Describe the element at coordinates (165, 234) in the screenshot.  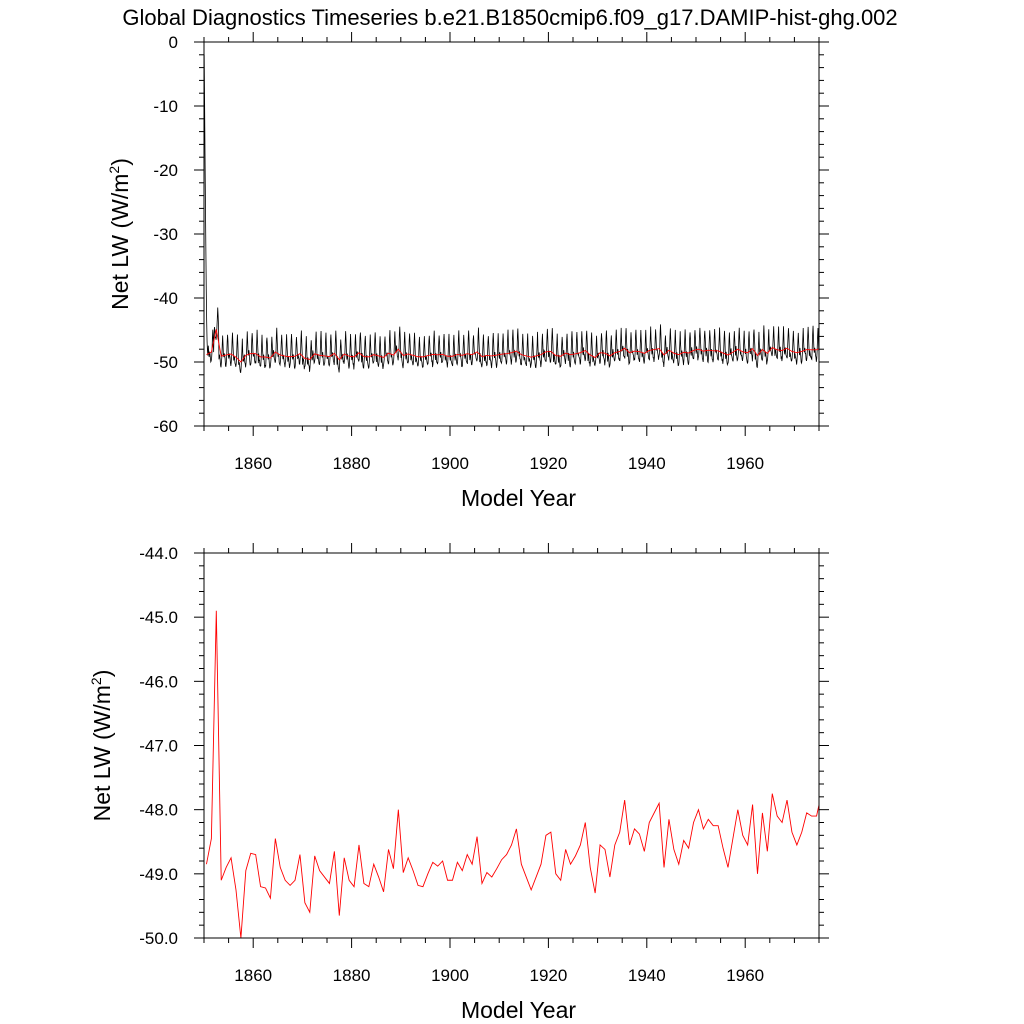
I see `y-tick-label: -30` at that location.